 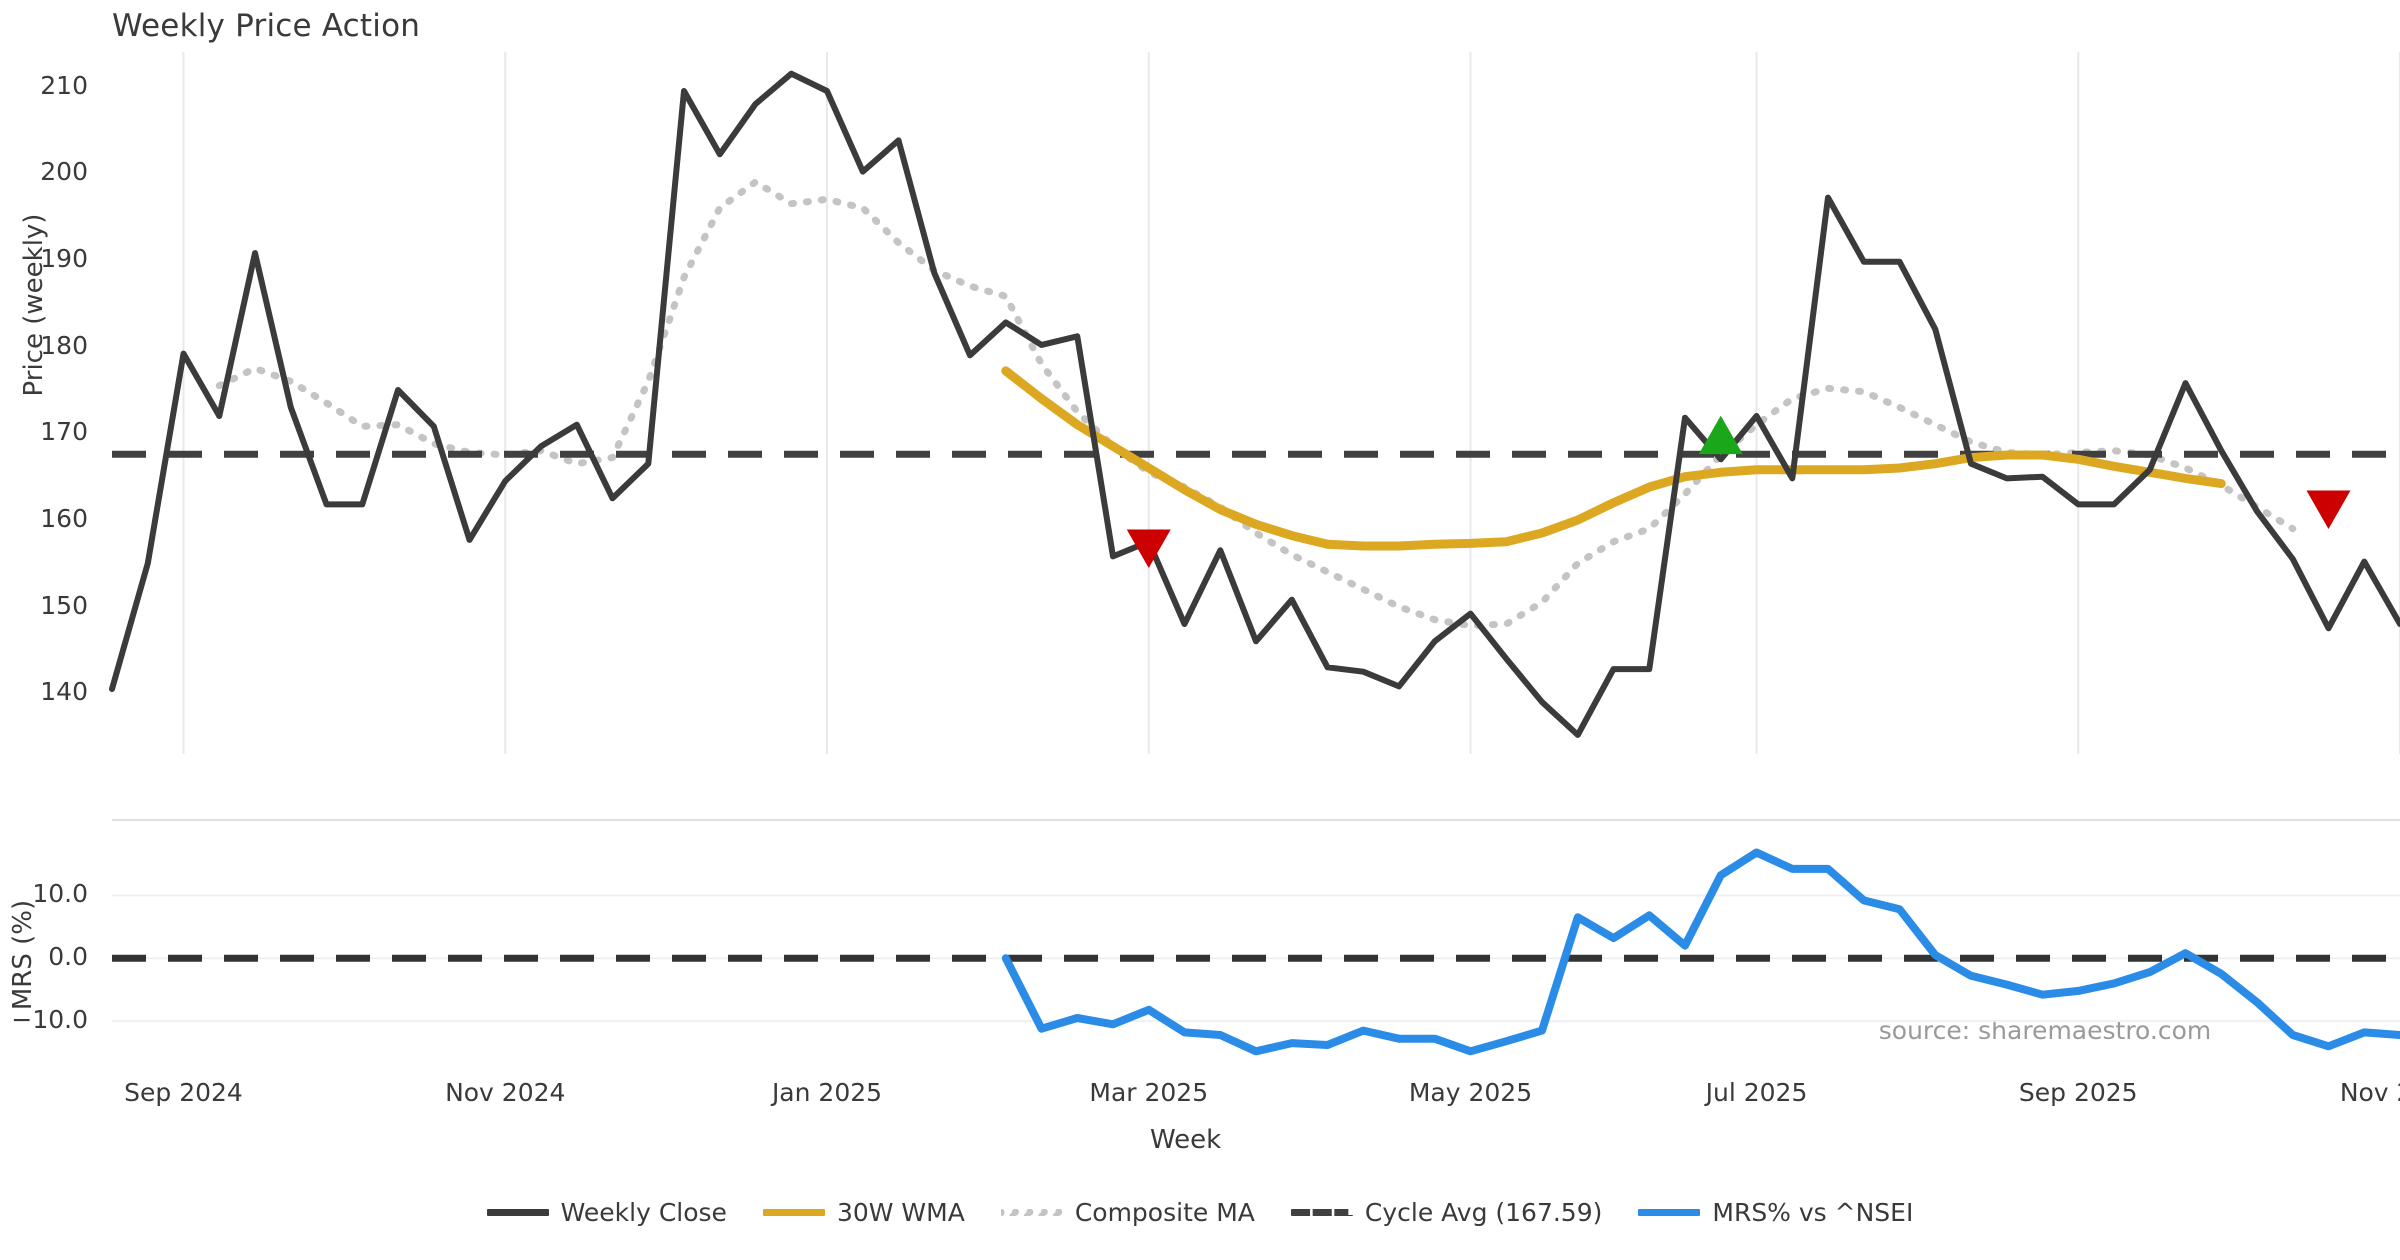 What do you see at coordinates (183, 1092) in the screenshot?
I see `x-tick: Sep 2024` at bounding box center [183, 1092].